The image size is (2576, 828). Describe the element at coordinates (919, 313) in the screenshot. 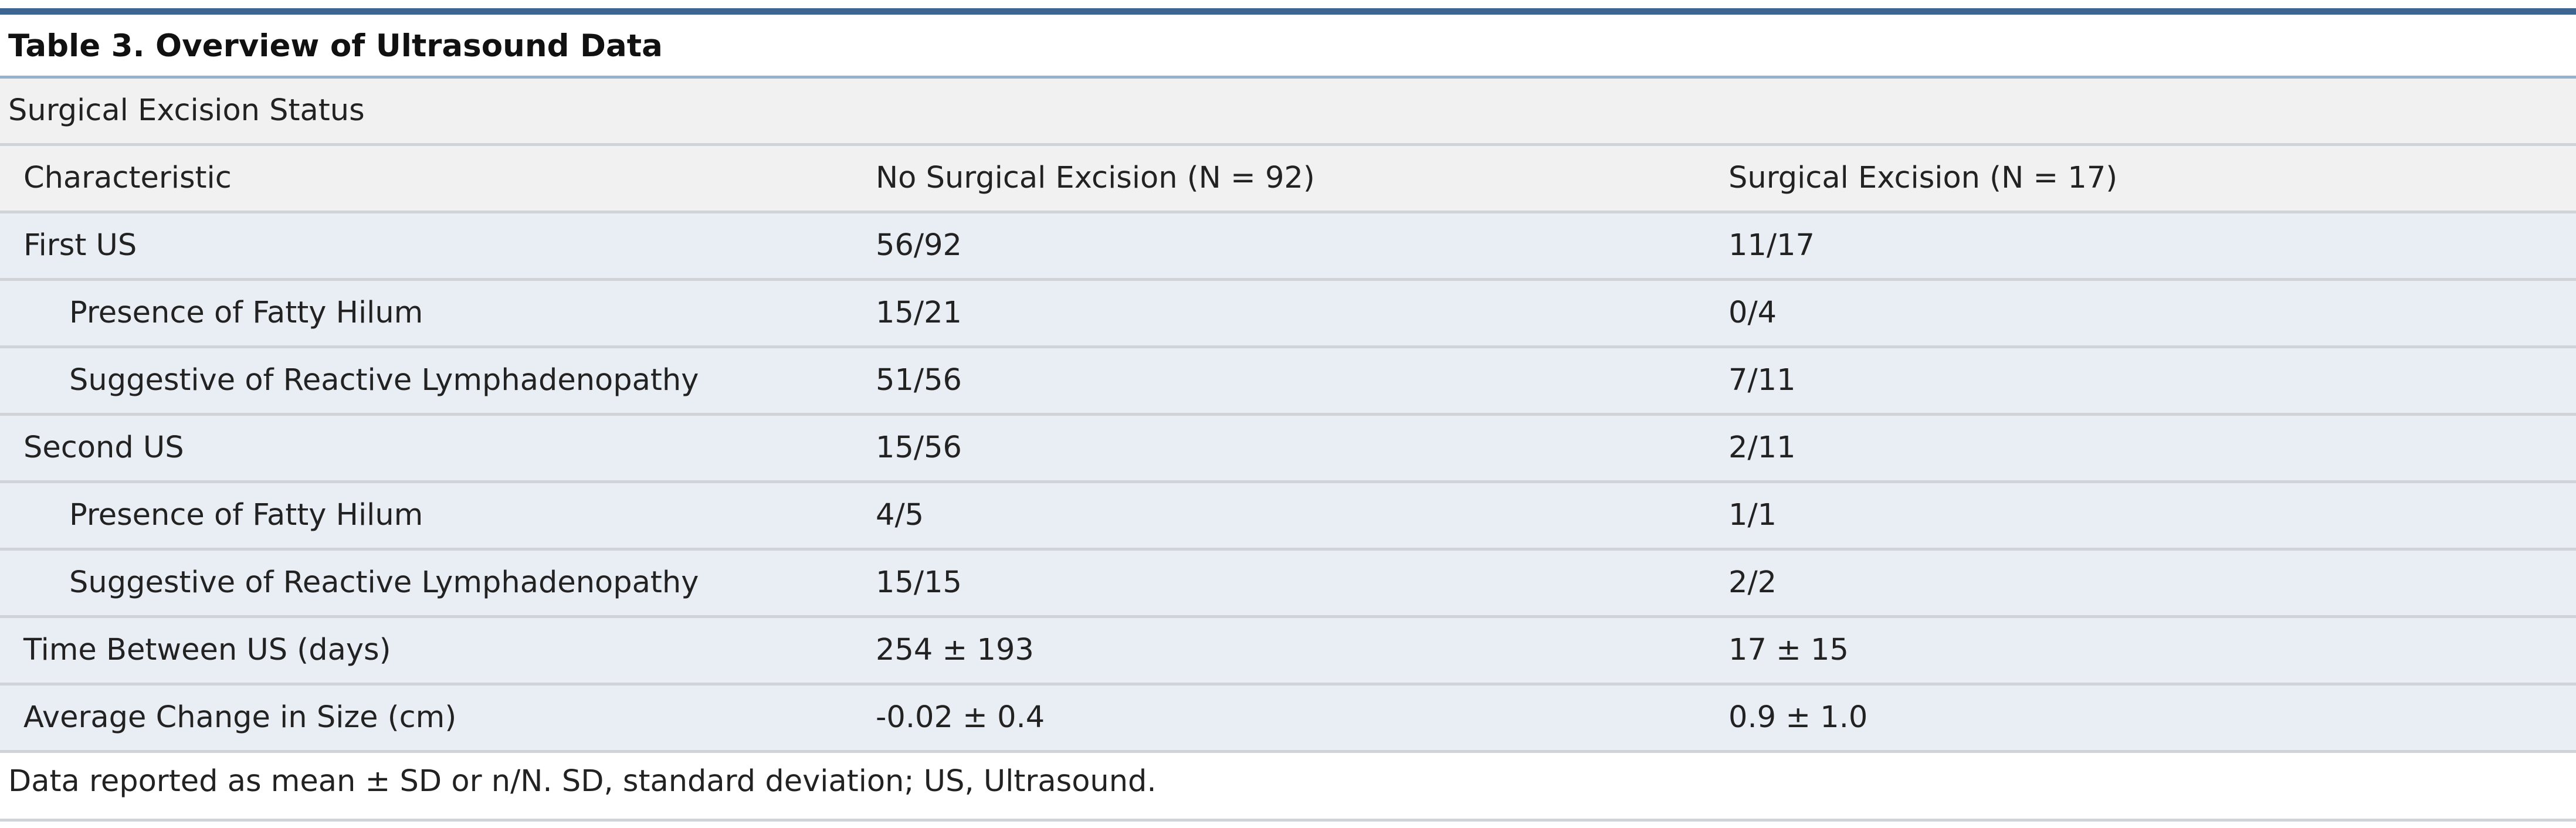

I see `no-excision-value: 15/21` at that location.